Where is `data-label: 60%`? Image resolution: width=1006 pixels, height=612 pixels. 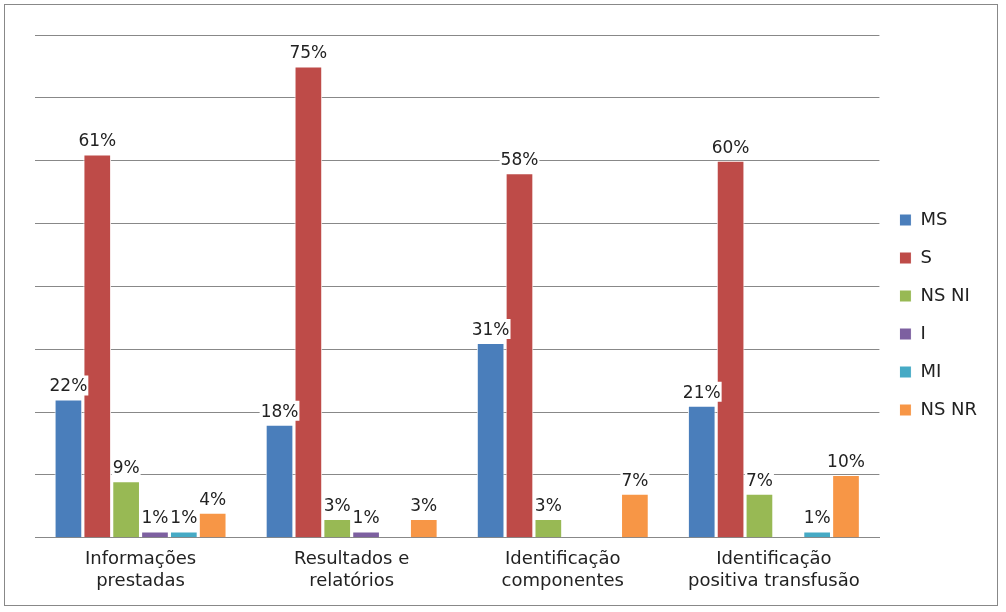
data-label: 60% is located at coordinates (730, 146).